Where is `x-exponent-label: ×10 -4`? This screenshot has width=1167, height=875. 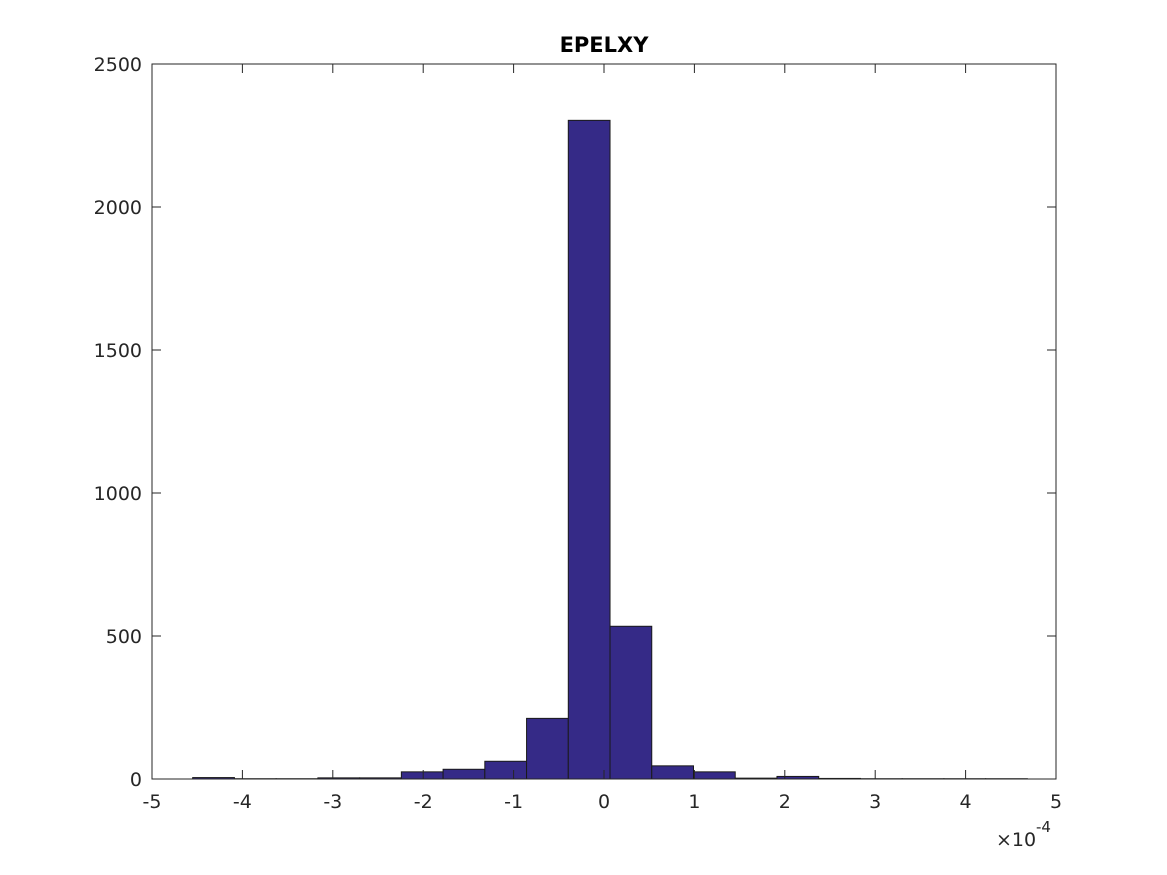
x-exponent-label: ×10 -4 is located at coordinates (1023, 834).